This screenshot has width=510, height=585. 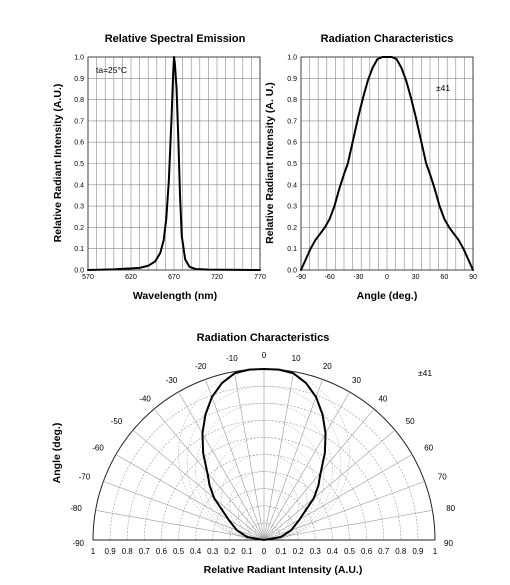 I want to click on y-tick-label: 0.5, so click(x=79, y=164).